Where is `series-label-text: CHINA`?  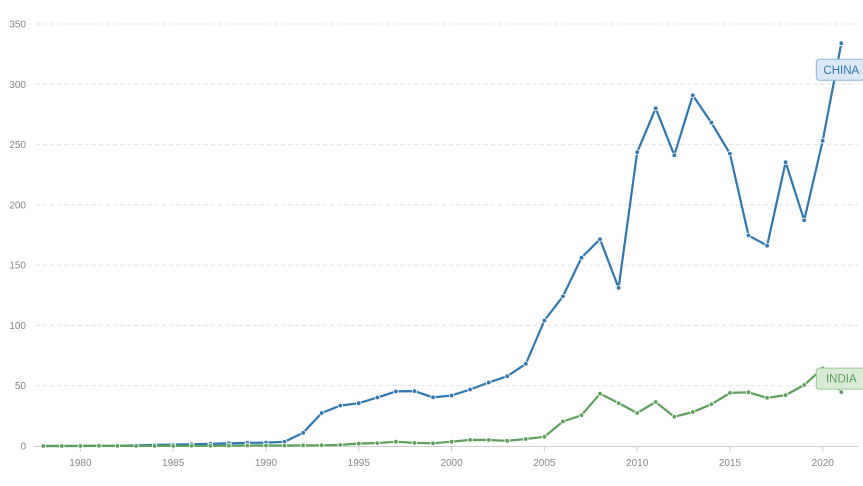 series-label-text: CHINA is located at coordinates (841, 71).